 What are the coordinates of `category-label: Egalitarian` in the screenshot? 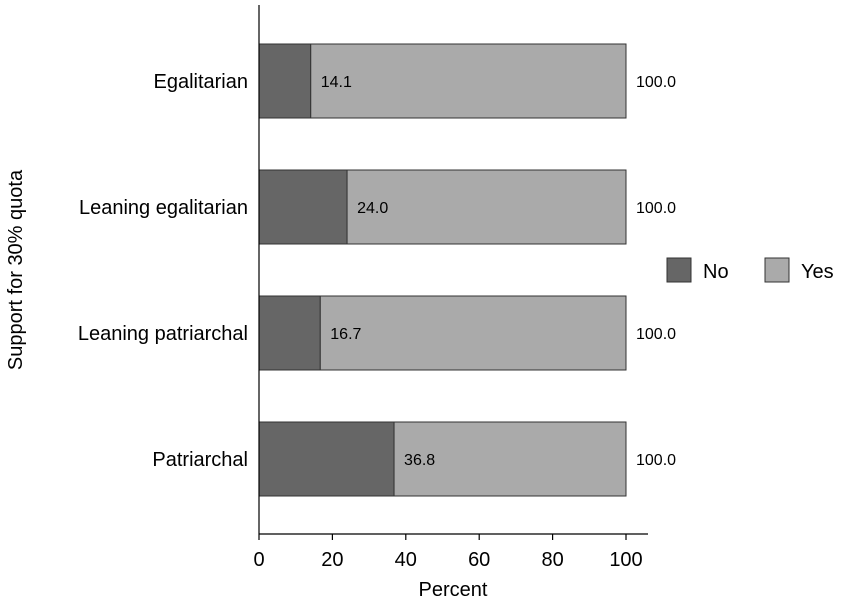 It's located at (200, 82).